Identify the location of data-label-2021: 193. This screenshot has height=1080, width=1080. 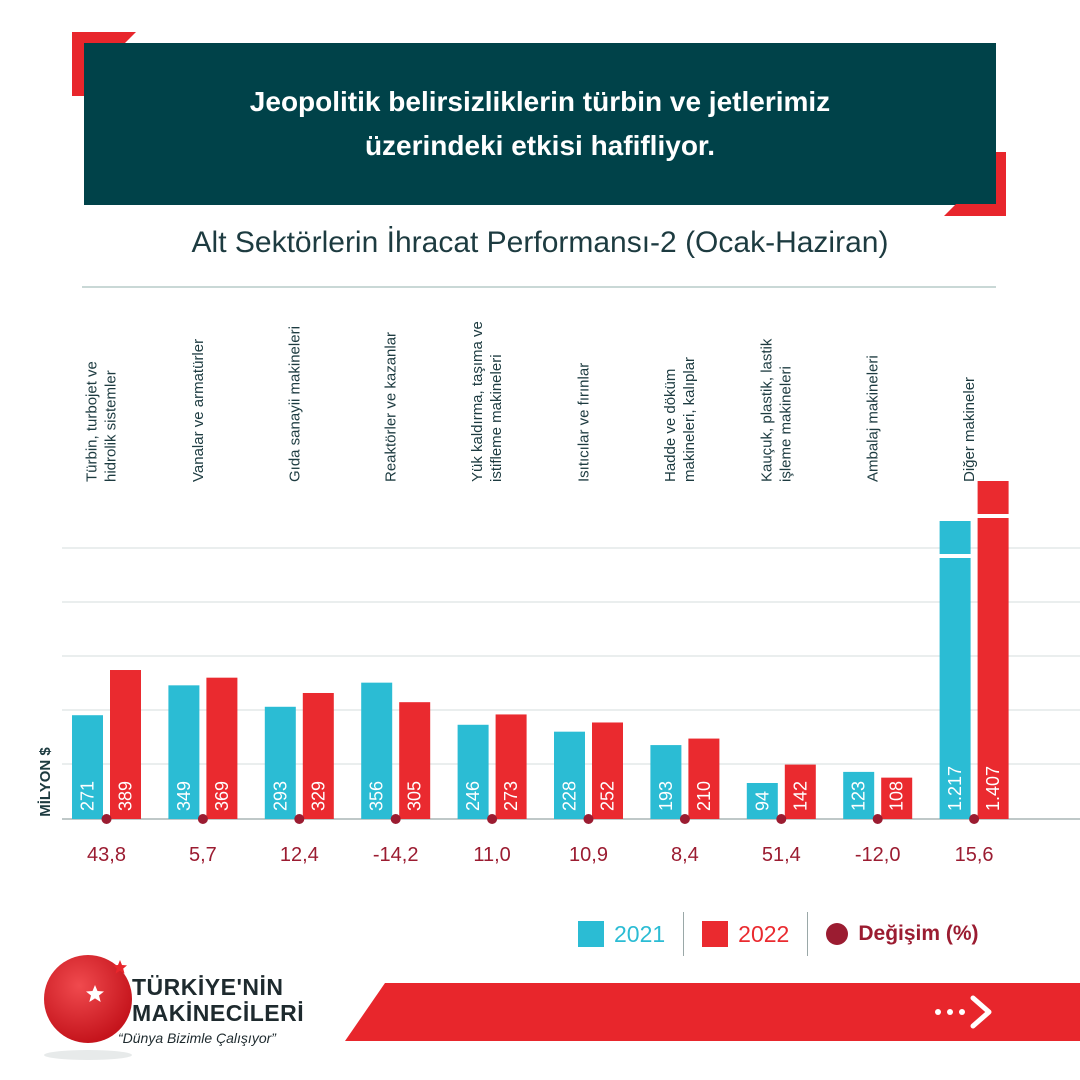
(666, 796).